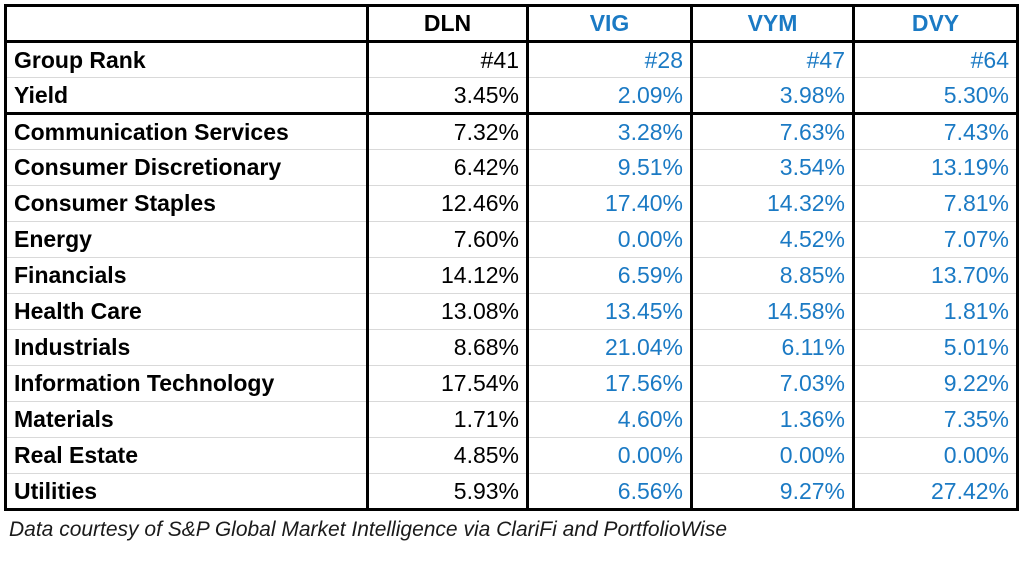 The image size is (1024, 567). What do you see at coordinates (115, 203) in the screenshot?
I see `row-label: Consumer Staples` at bounding box center [115, 203].